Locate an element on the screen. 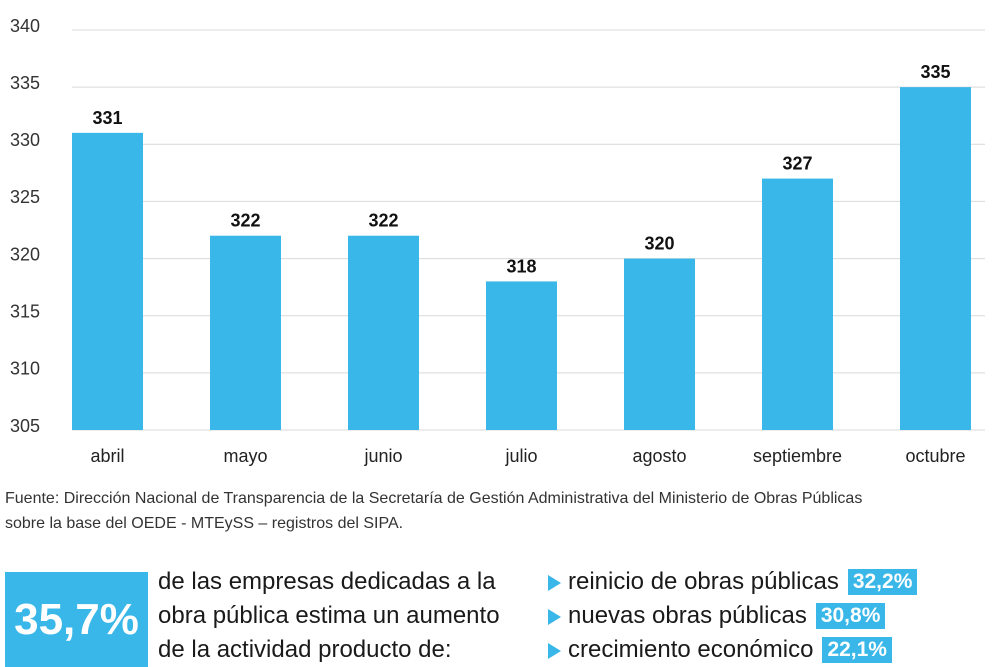 The height and width of the screenshot is (667, 1000). bar-agosto is located at coordinates (659, 344).